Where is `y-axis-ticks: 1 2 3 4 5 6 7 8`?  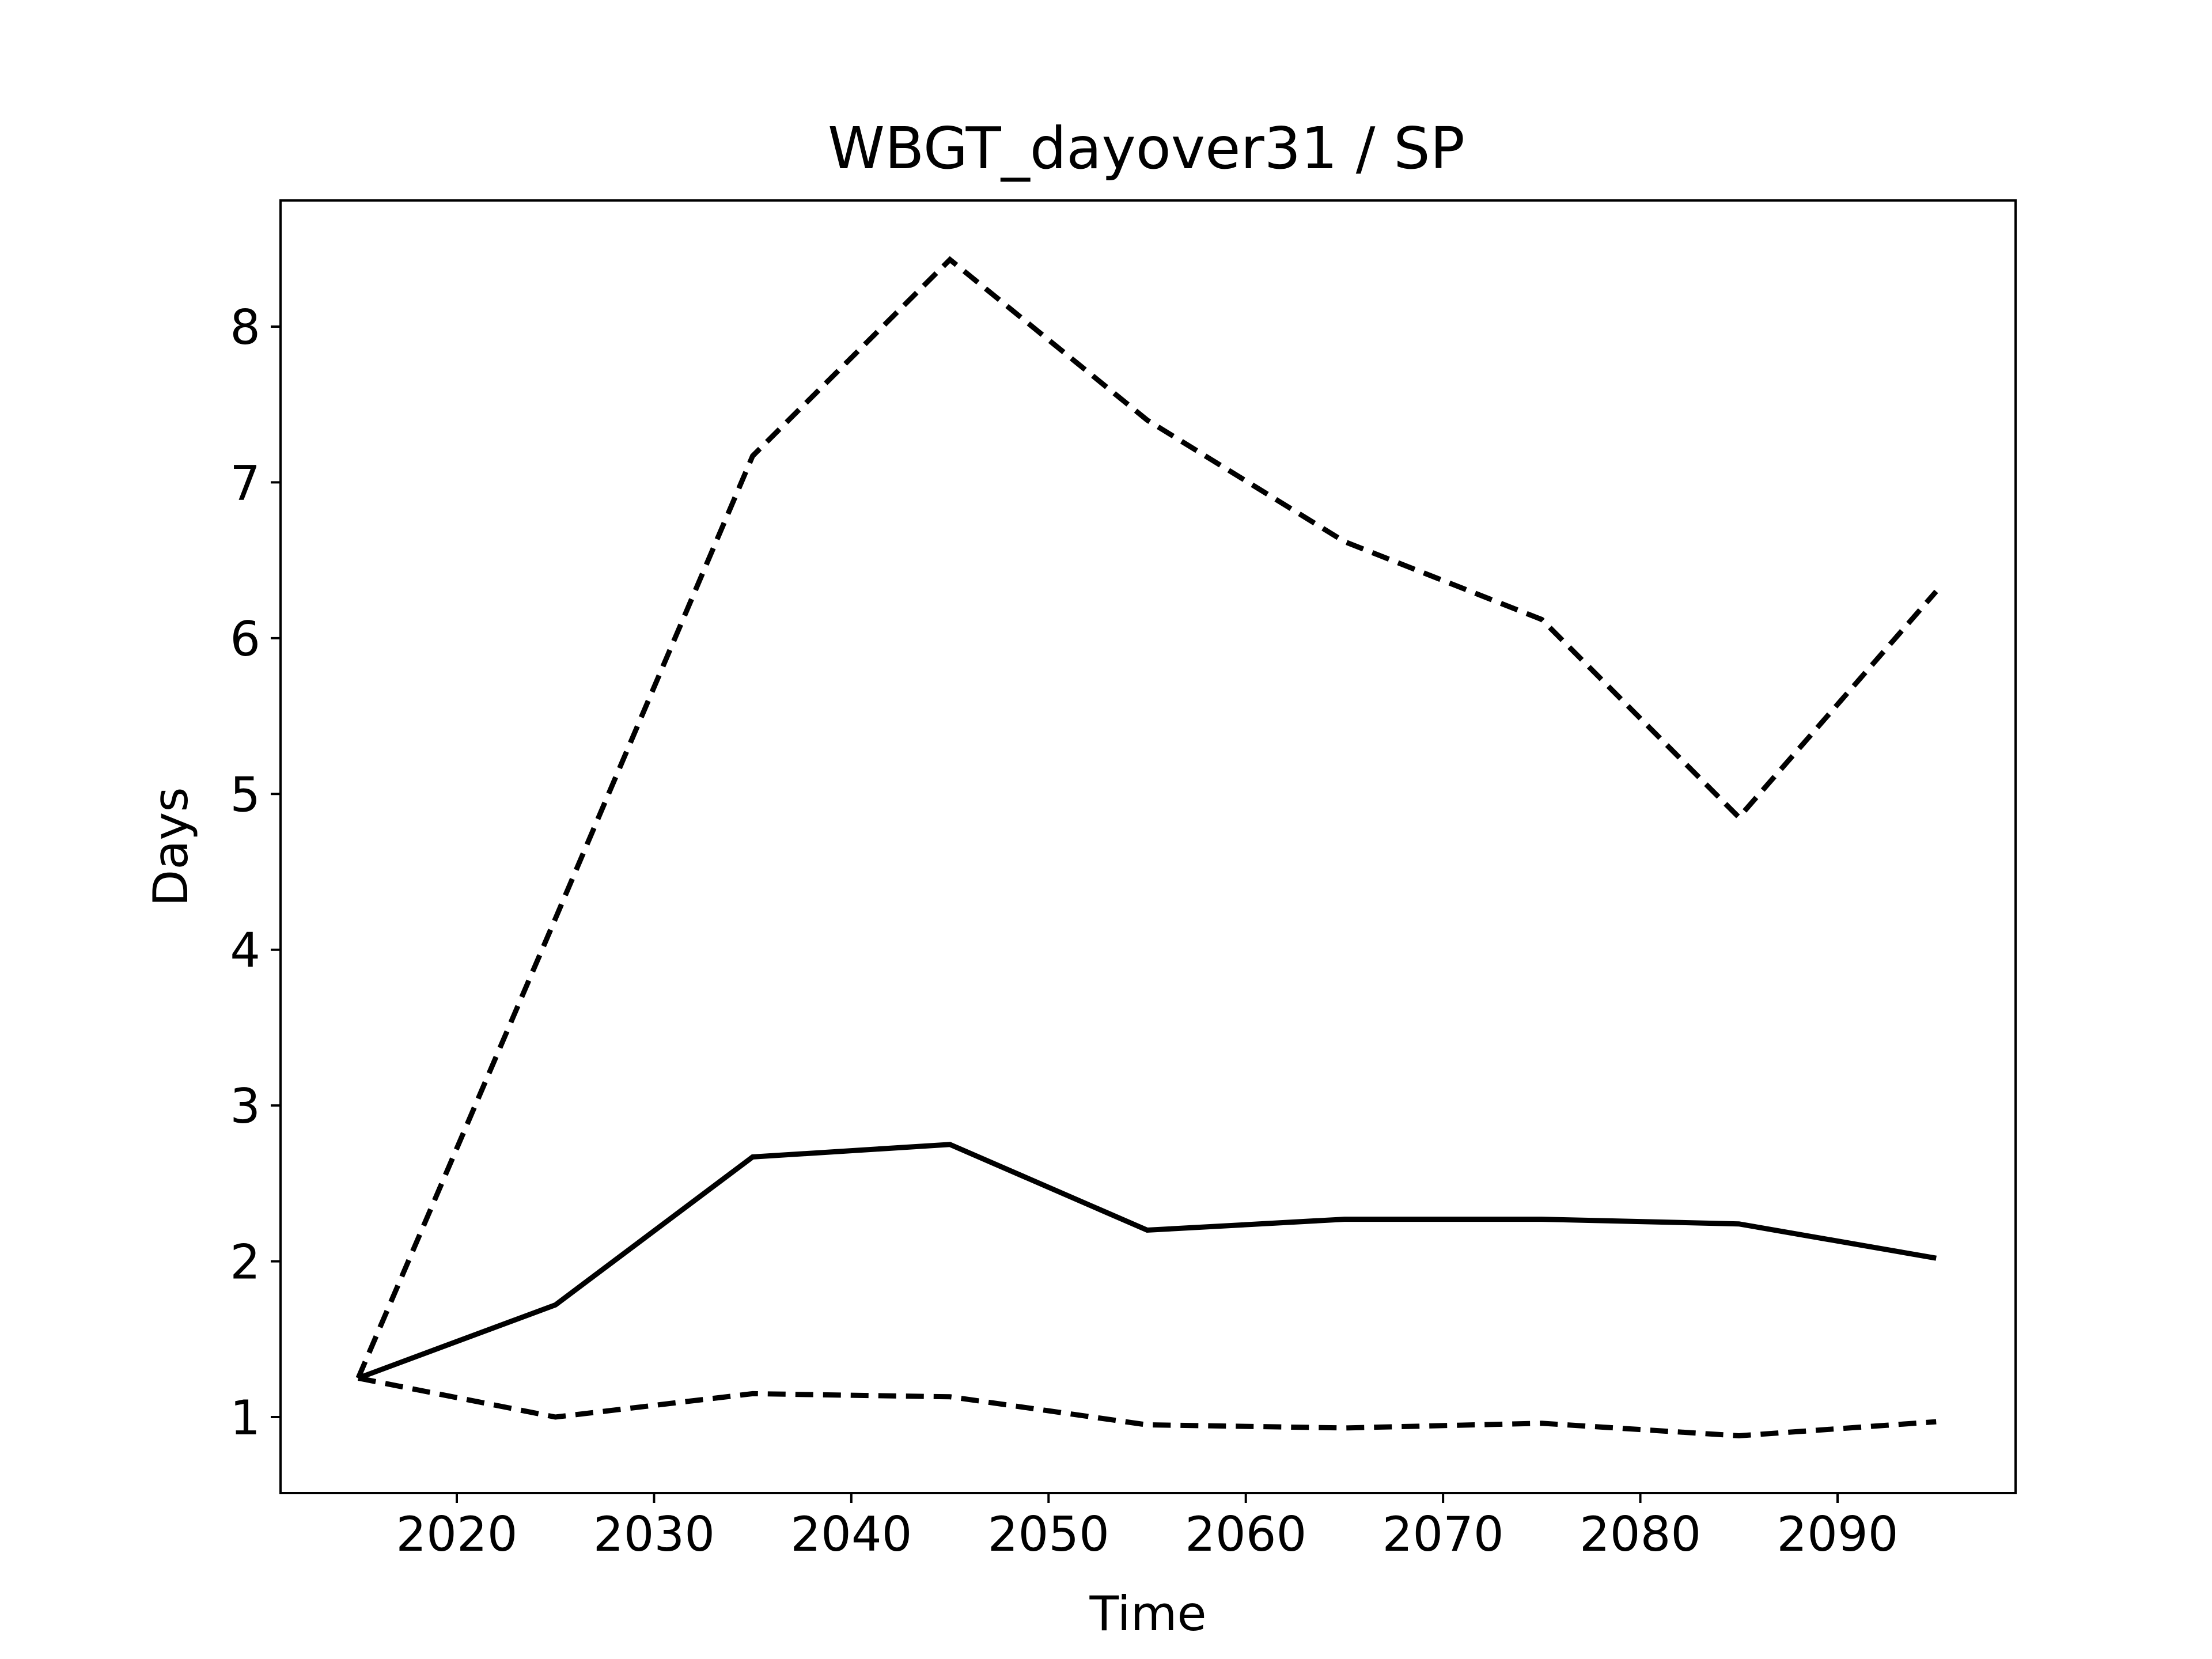
y-axis-ticks: 1 2 3 4 5 6 7 8 is located at coordinates (255, 873).